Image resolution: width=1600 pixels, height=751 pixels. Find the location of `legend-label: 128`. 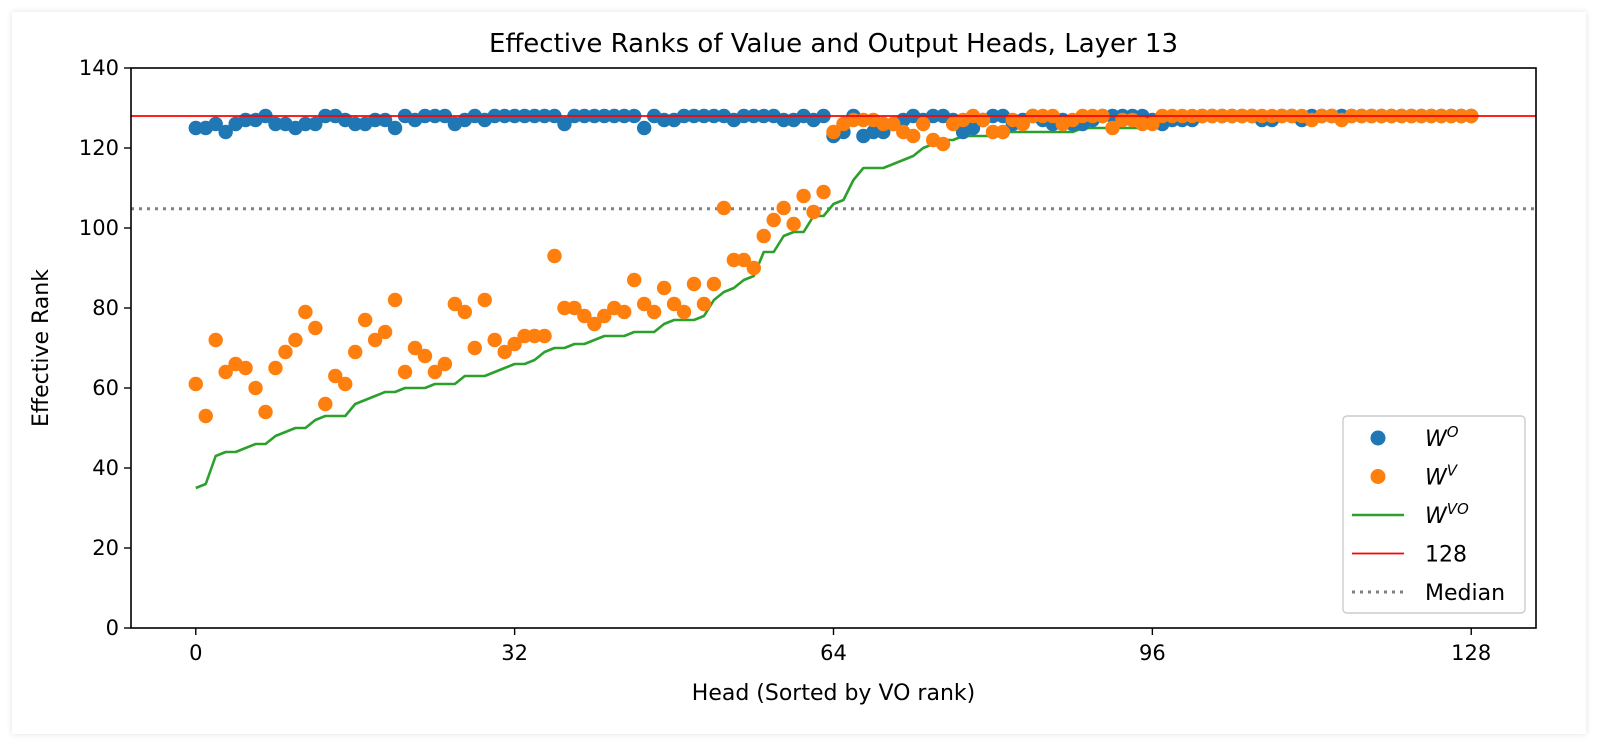

legend-label: 128 is located at coordinates (1446, 555).